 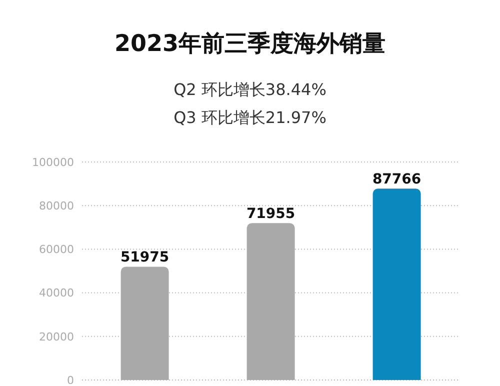 I want to click on y-tick-label: 0, so click(x=70, y=380).